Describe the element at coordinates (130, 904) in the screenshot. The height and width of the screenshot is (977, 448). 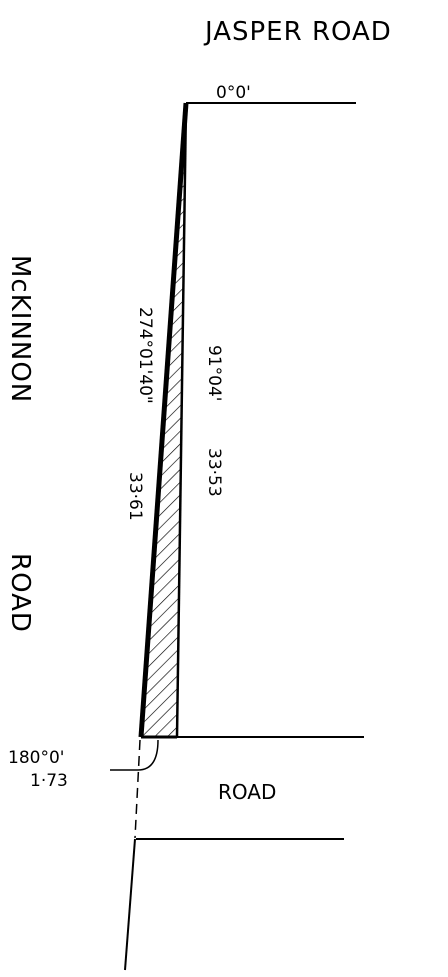
I see `mckinnon-road-line-lower` at that location.